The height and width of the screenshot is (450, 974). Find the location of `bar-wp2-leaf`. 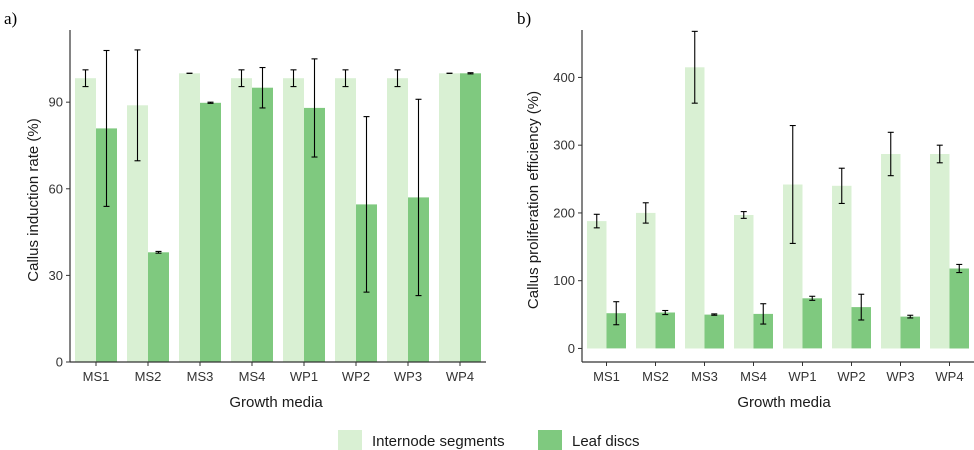

bar-wp2-leaf is located at coordinates (861, 328).